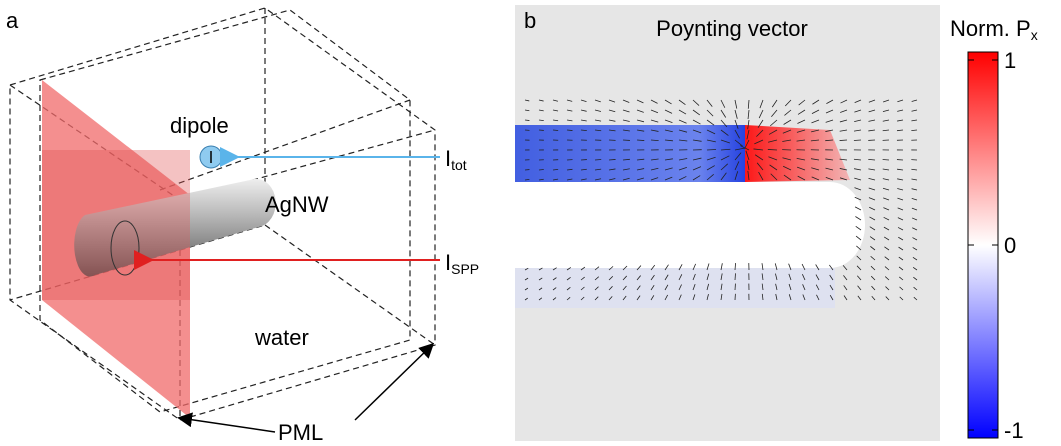 Image resolution: width=1061 pixels, height=446 pixels. What do you see at coordinates (448, 158) in the screenshot?
I see `tot-main: I` at bounding box center [448, 158].